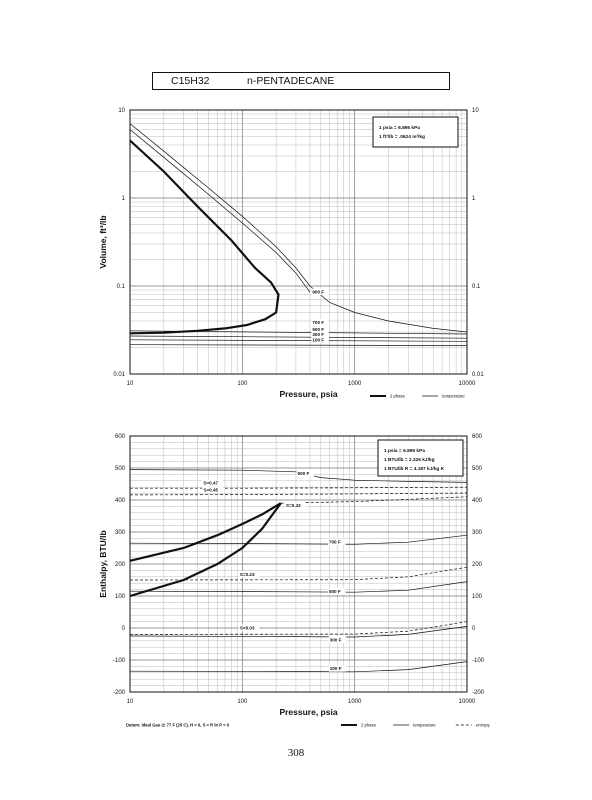 This screenshot has width=592, height=800. Describe the element at coordinates (478, 661) in the screenshot. I see `y-tick-label-right: -100` at that location.